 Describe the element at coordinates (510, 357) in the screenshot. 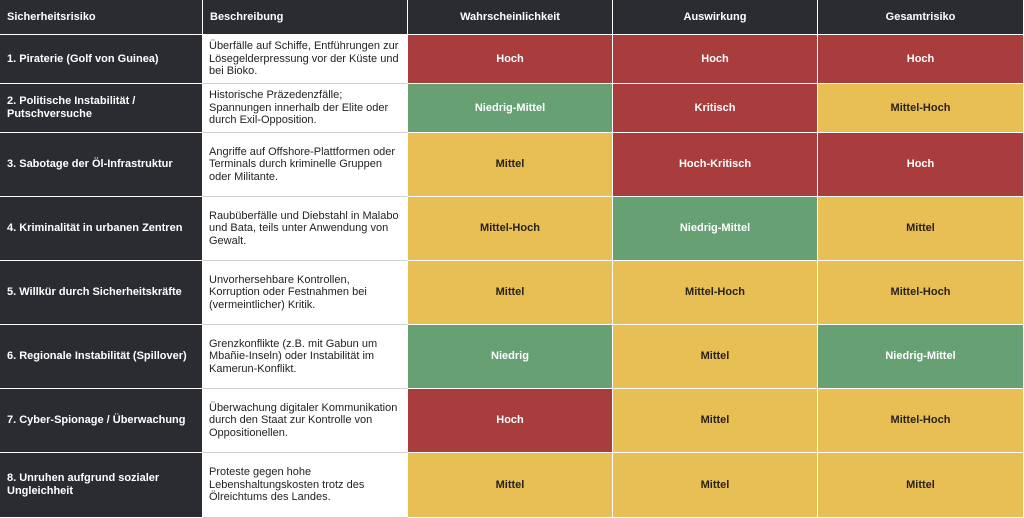

I see `probability-level: Niedrig` at that location.